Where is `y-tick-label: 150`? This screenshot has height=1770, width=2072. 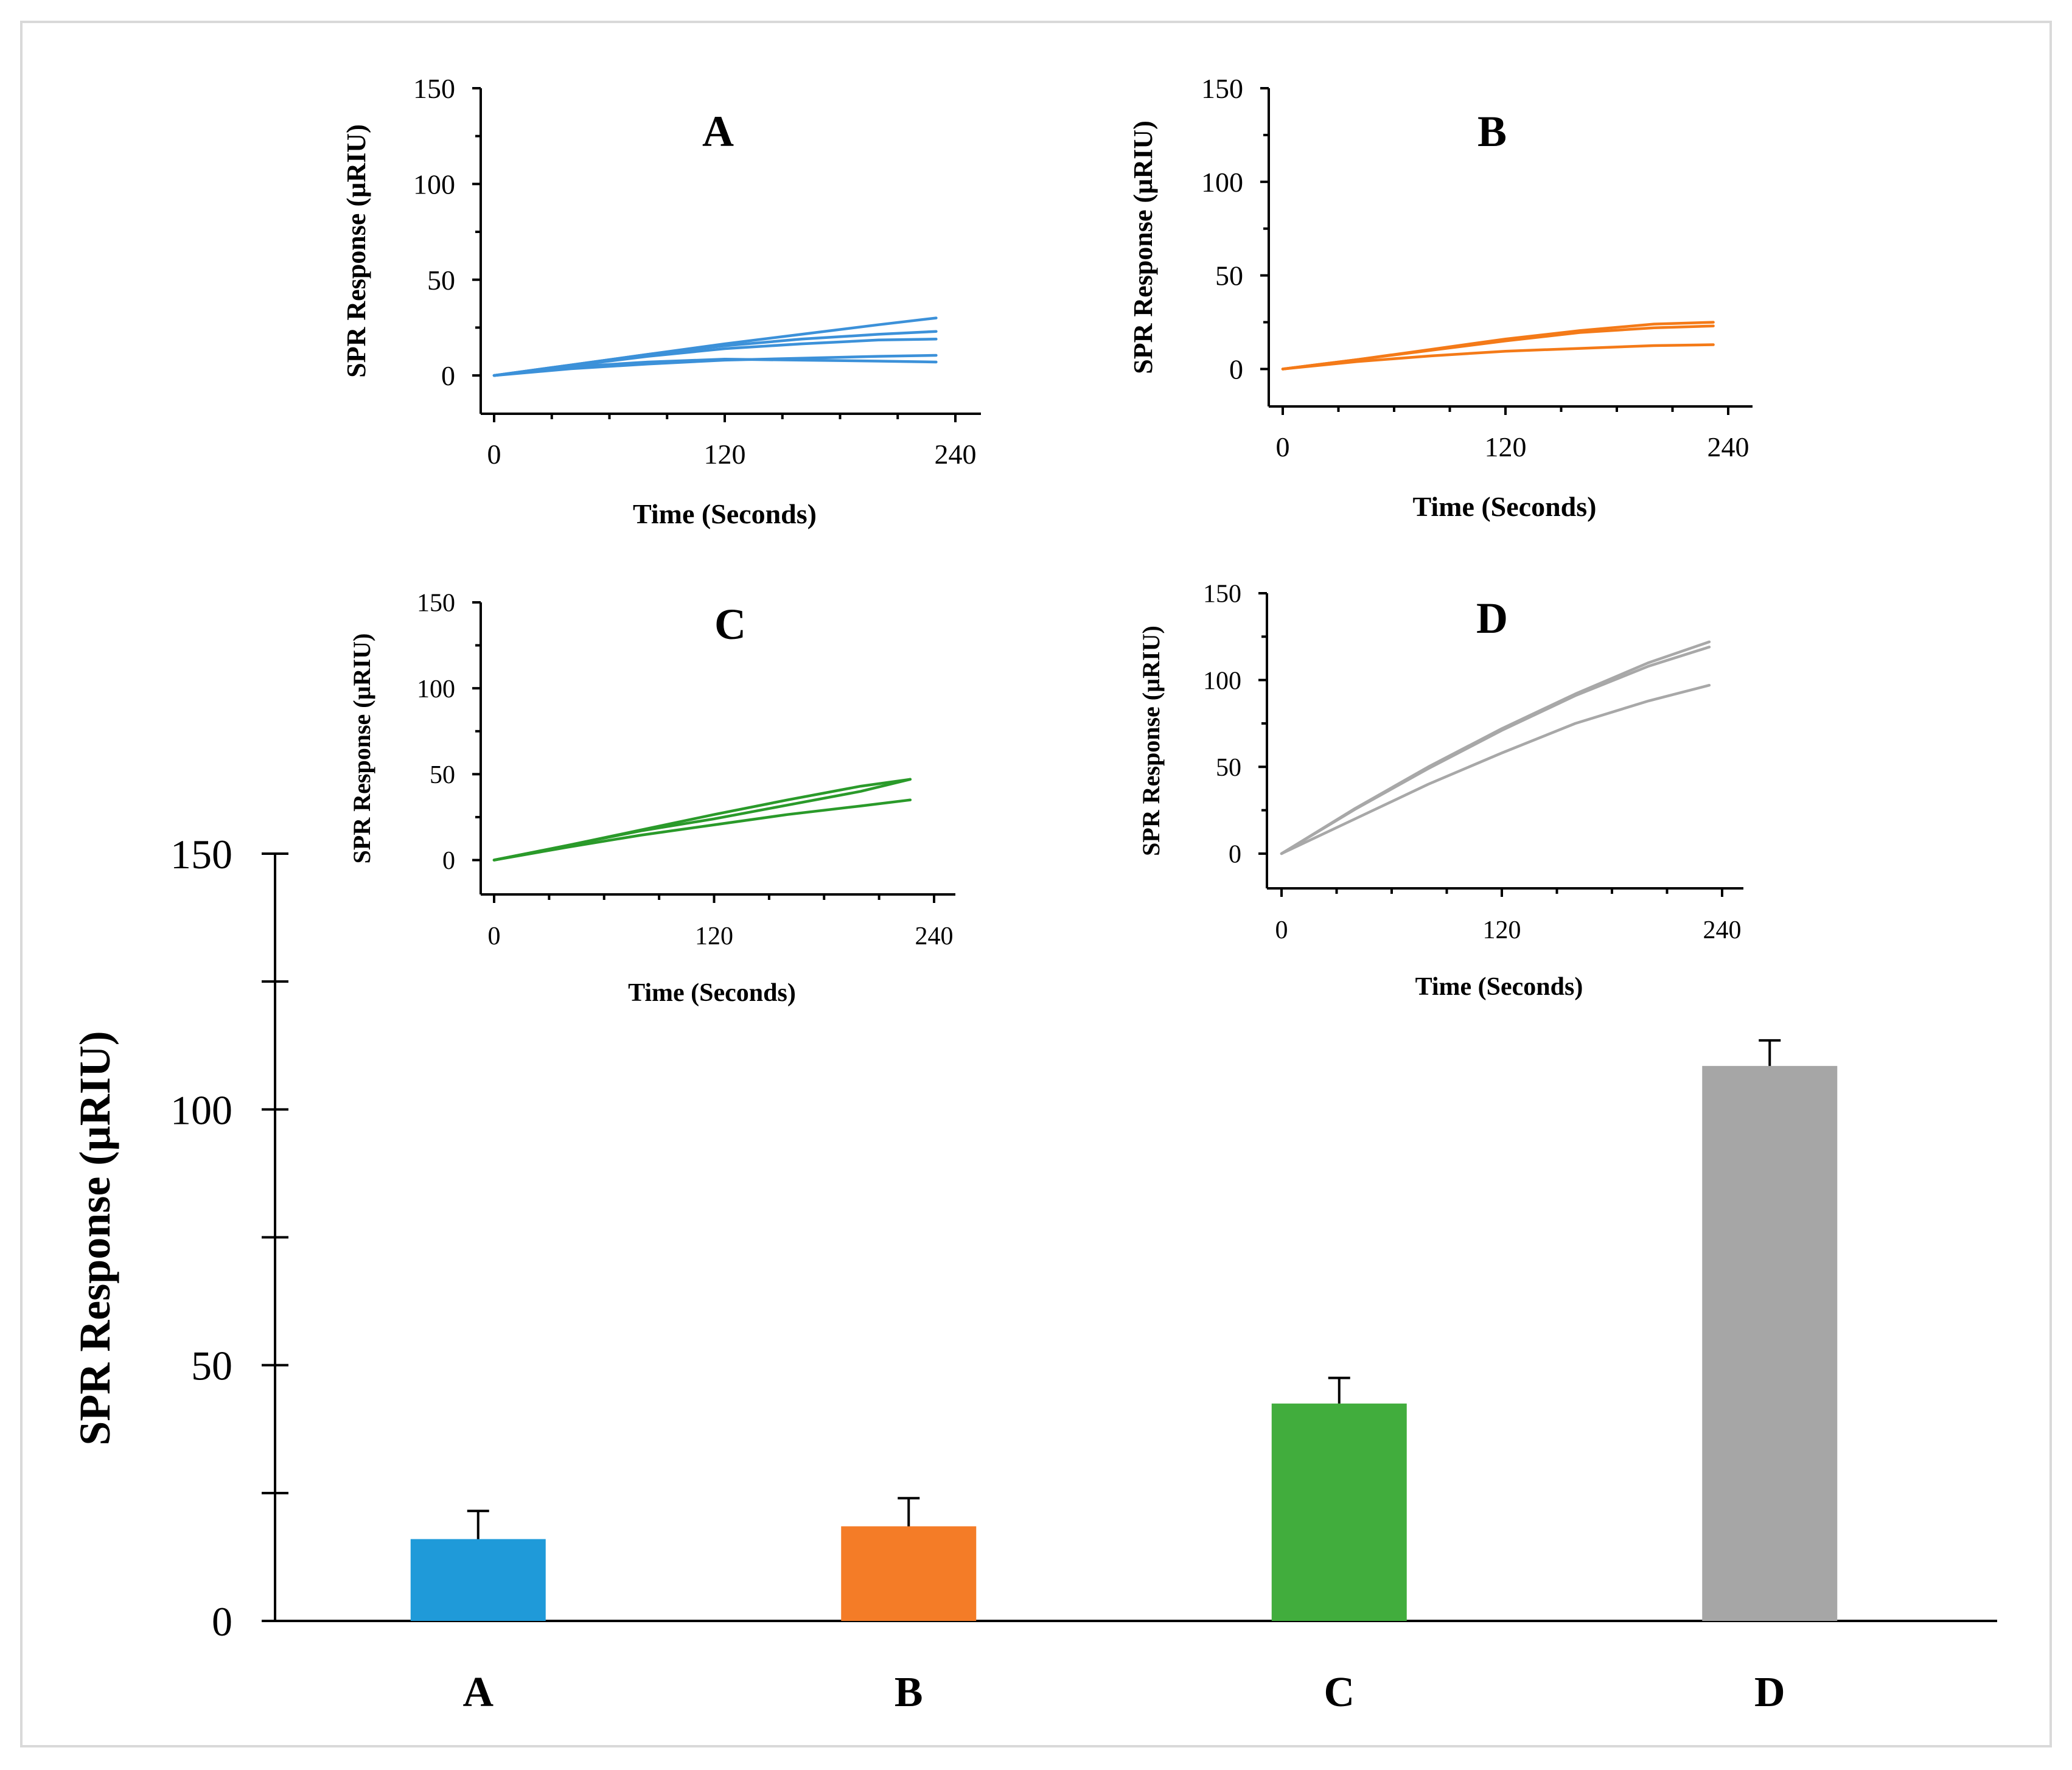 y-tick-label: 150 is located at coordinates (201, 854).